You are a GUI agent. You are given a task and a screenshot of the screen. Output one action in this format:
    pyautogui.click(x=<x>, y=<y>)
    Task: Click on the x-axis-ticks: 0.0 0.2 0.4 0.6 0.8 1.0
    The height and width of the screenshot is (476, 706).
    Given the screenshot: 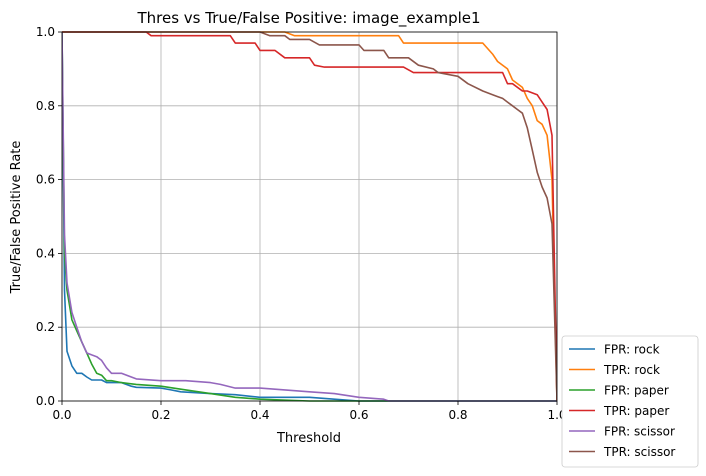 What is the action you would take?
    pyautogui.click(x=309, y=411)
    